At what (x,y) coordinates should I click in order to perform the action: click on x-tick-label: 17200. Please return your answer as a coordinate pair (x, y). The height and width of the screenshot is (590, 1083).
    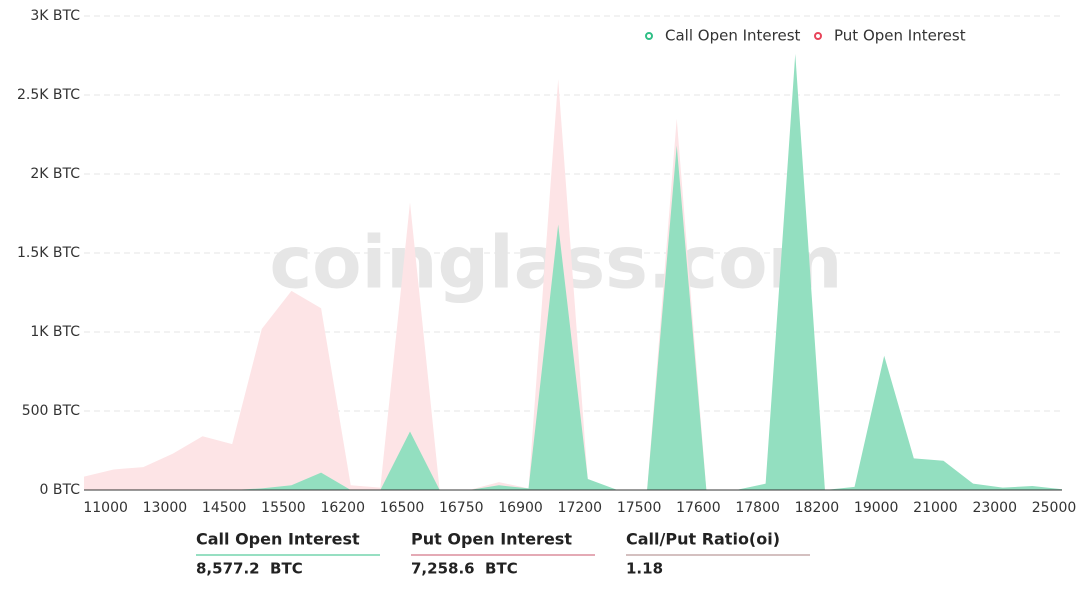
    Looking at the image, I should click on (580, 508).